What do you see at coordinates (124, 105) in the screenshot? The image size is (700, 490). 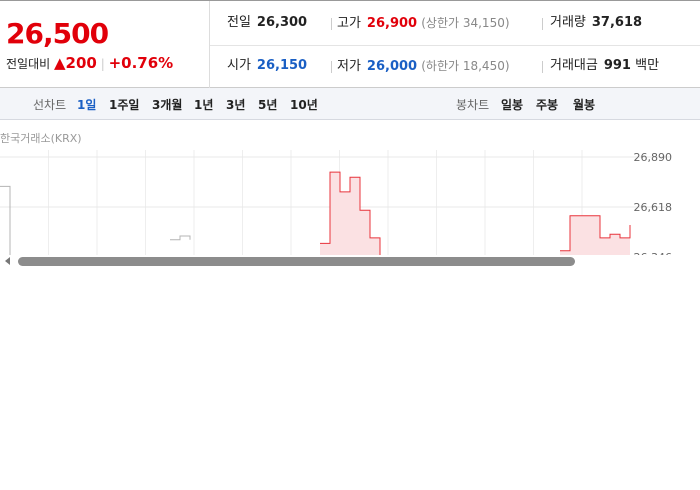 I see `tab: 1주일` at bounding box center [124, 105].